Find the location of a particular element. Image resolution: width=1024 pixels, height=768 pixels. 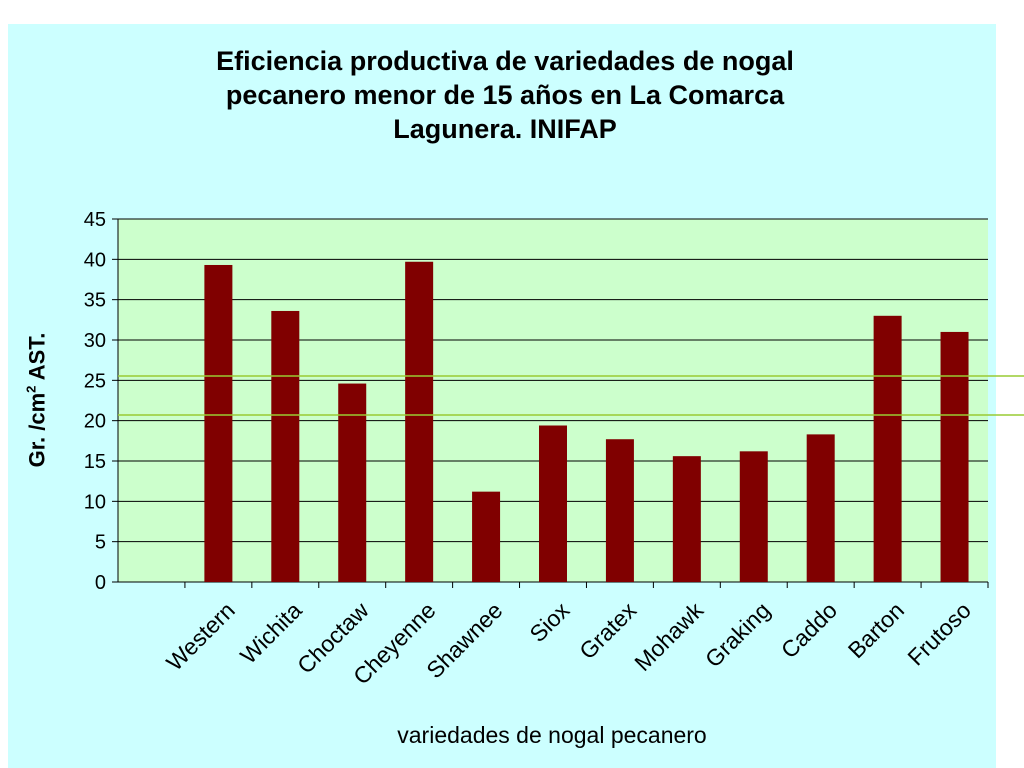

y-axis-label-text: Gr. /cm is located at coordinates (37, 430).